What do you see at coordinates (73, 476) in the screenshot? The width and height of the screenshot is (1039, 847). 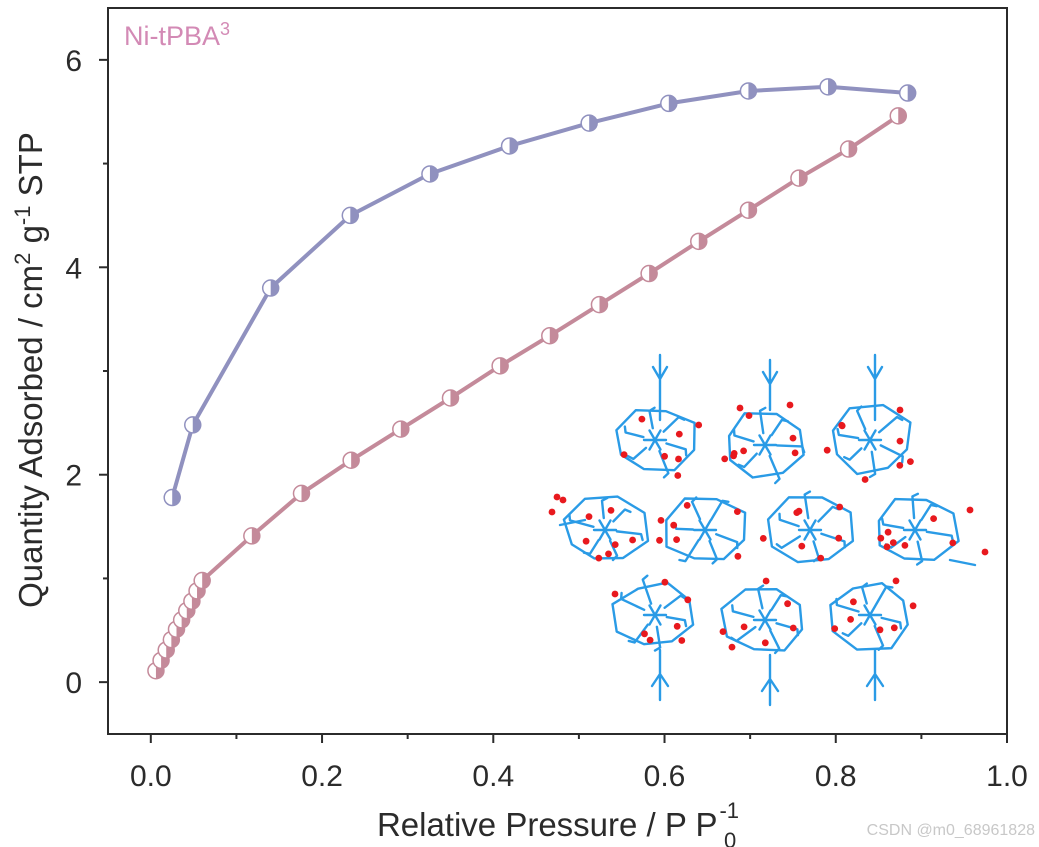 I see `y-tick-label: 2` at bounding box center [73, 476].